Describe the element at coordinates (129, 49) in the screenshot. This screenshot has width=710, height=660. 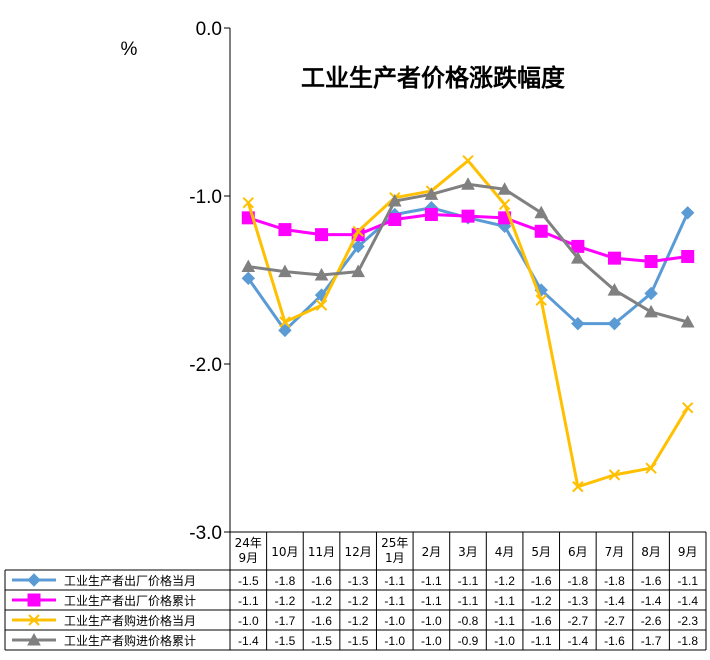
I see `y-unit-label: %` at that location.